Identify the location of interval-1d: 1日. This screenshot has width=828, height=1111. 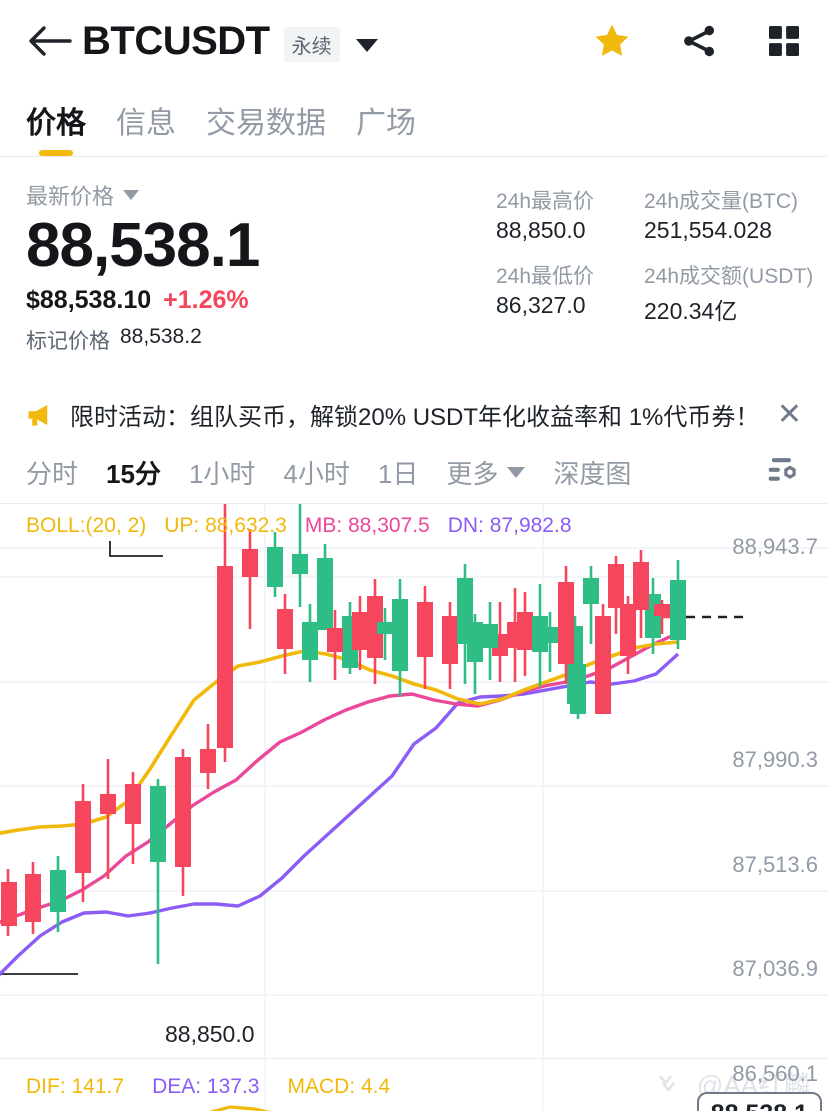
(398, 474).